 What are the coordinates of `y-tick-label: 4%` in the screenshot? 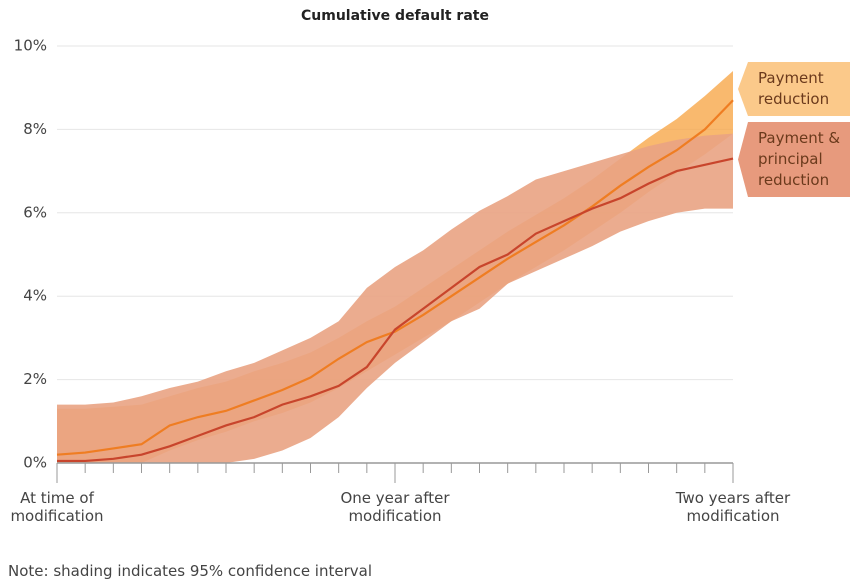 It's located at (35, 296).